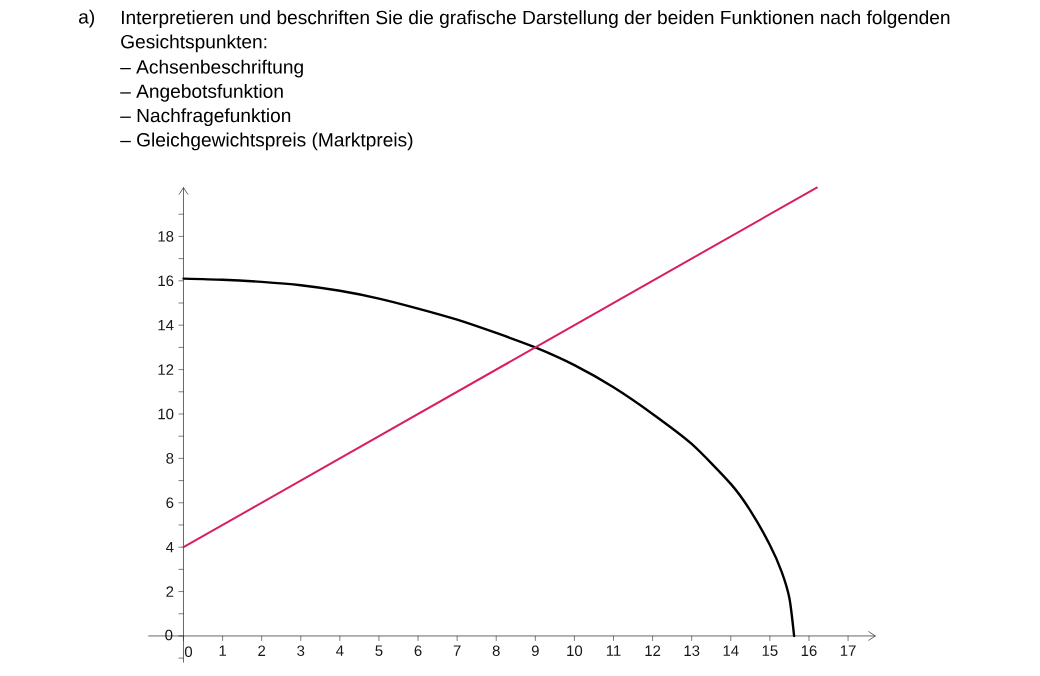 Image resolution: width=1040 pixels, height=676 pixels. Describe the element at coordinates (166, 414) in the screenshot. I see `y-tick-label: 10` at that location.